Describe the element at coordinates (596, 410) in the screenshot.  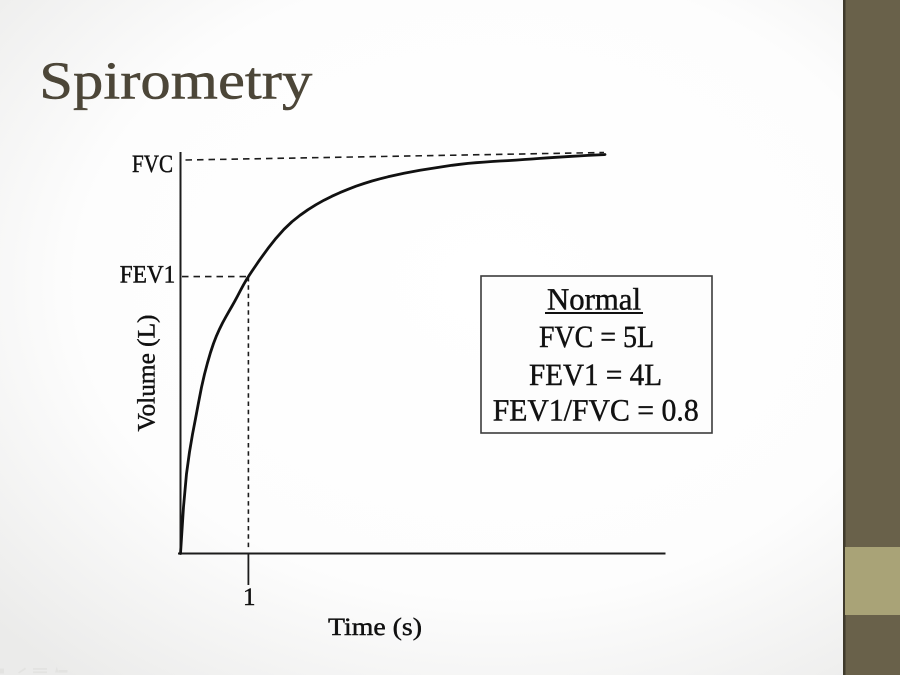
I see `svg-text: FEV1/FVC = 0.8` at that location.